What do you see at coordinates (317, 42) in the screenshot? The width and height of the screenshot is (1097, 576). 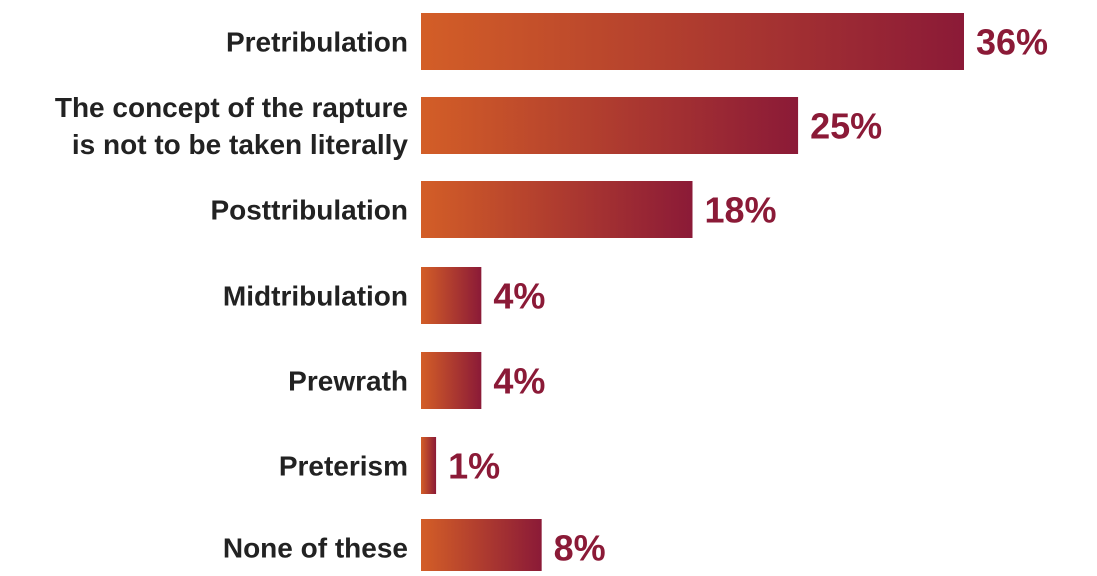 I see `category-label-0: Pretribulation` at bounding box center [317, 42].